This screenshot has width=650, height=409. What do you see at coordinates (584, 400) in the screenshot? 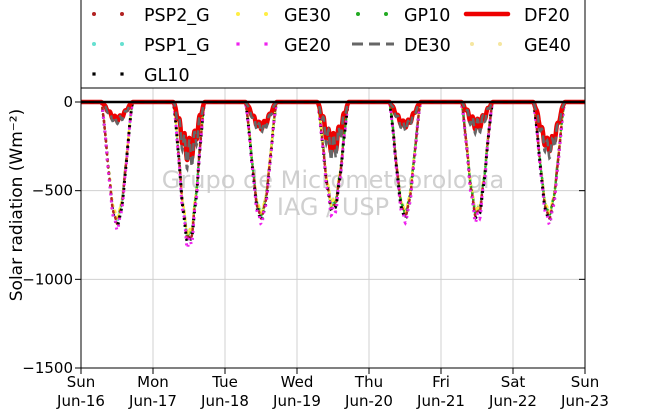
I see `x-tick-label-date: Jun-23` at bounding box center [584, 400].